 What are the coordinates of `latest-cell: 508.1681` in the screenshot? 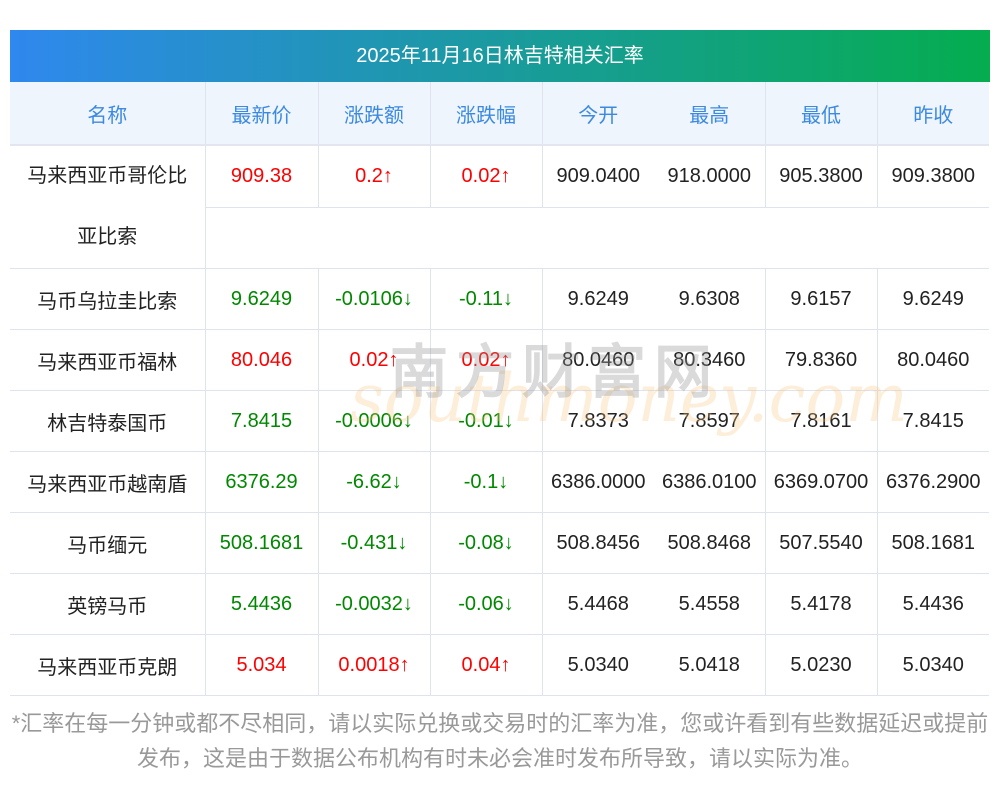 It's located at (262, 543).